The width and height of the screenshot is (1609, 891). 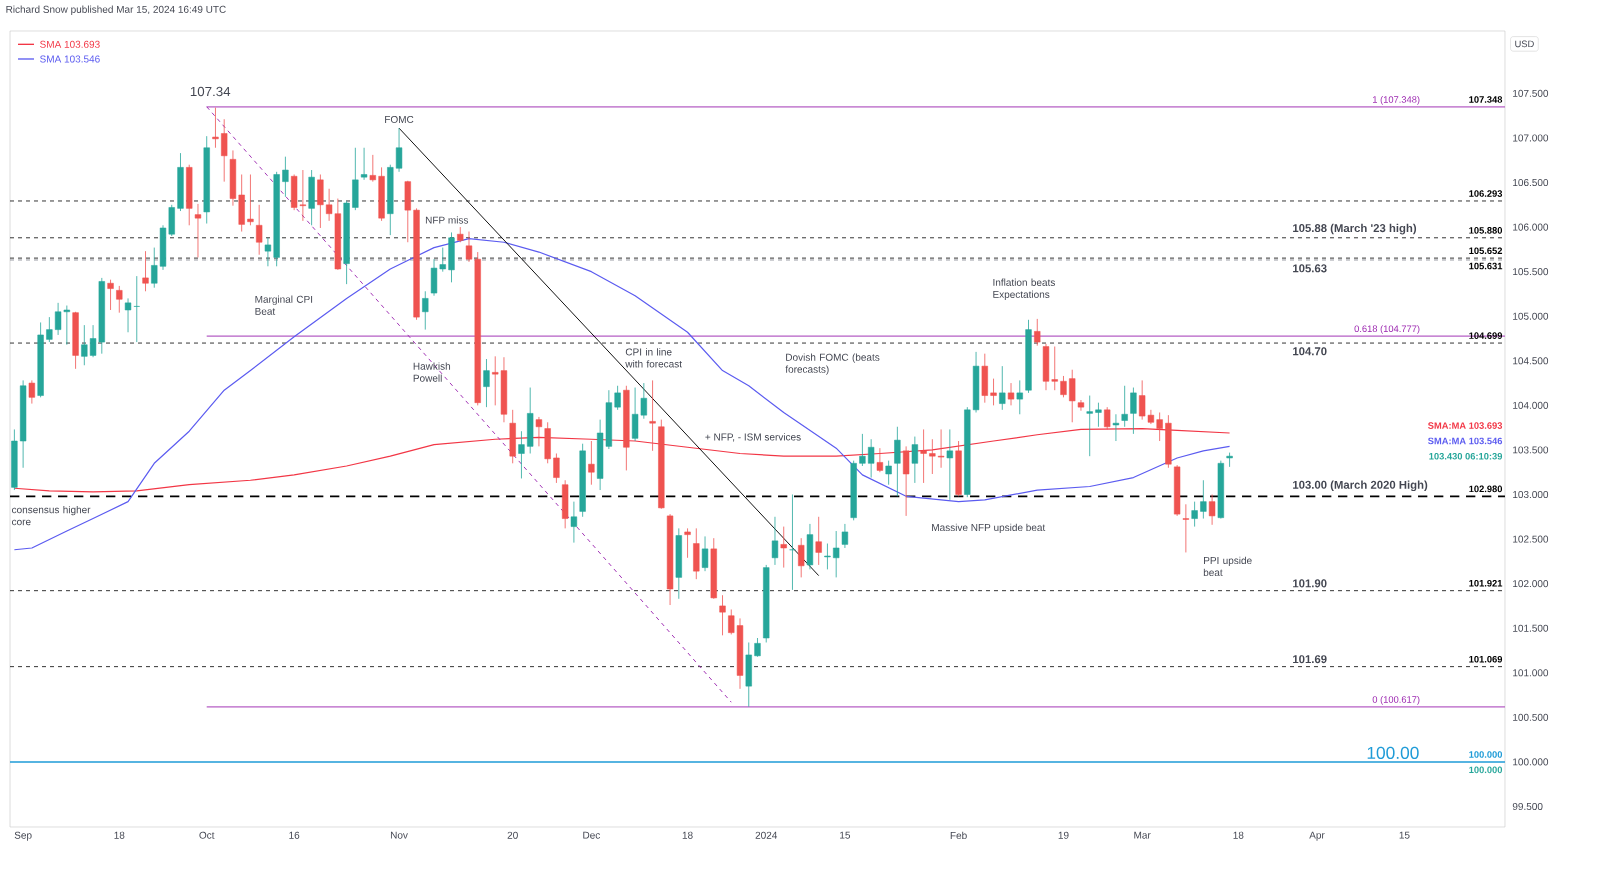 I want to click on y-tick-label: 102.000, so click(x=1531, y=584).